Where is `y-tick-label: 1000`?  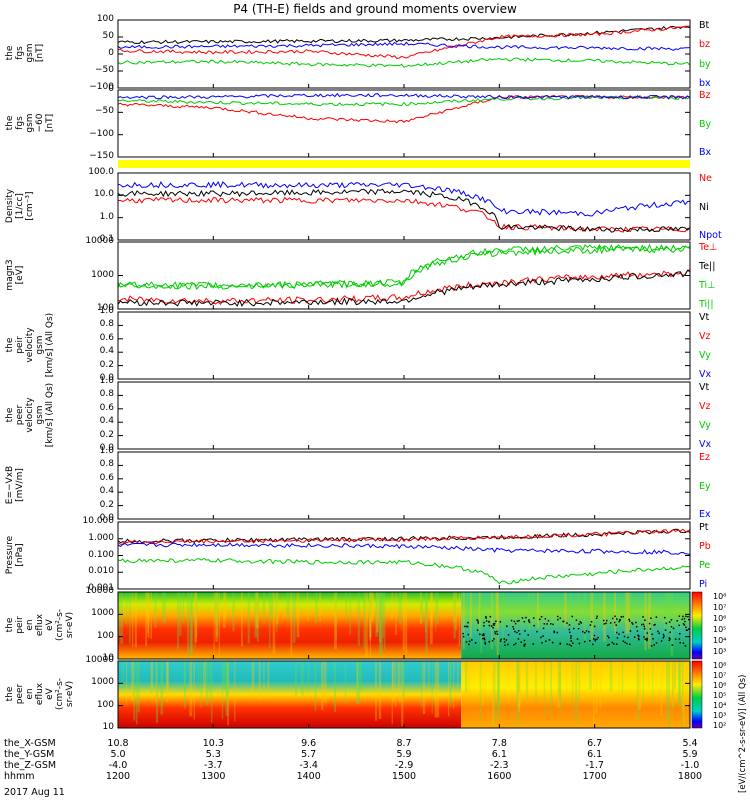
y-tick-label: 1000 is located at coordinates (102, 274).